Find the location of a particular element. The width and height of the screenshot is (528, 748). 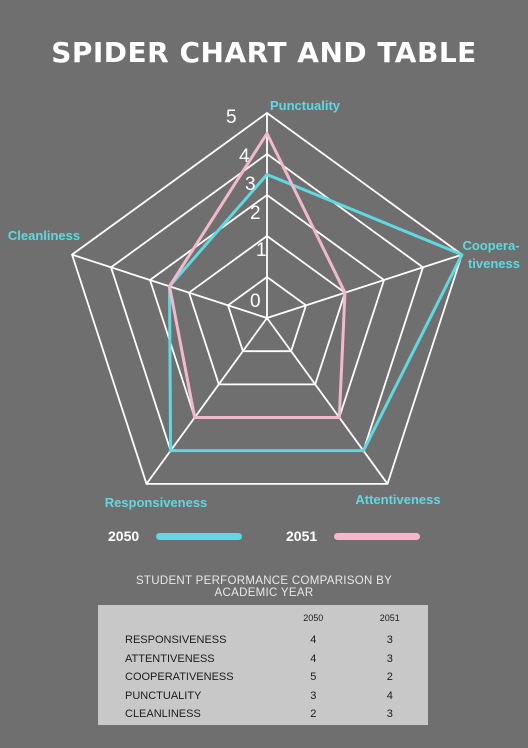

legend-label-2050: 2050 is located at coordinates (124, 536).